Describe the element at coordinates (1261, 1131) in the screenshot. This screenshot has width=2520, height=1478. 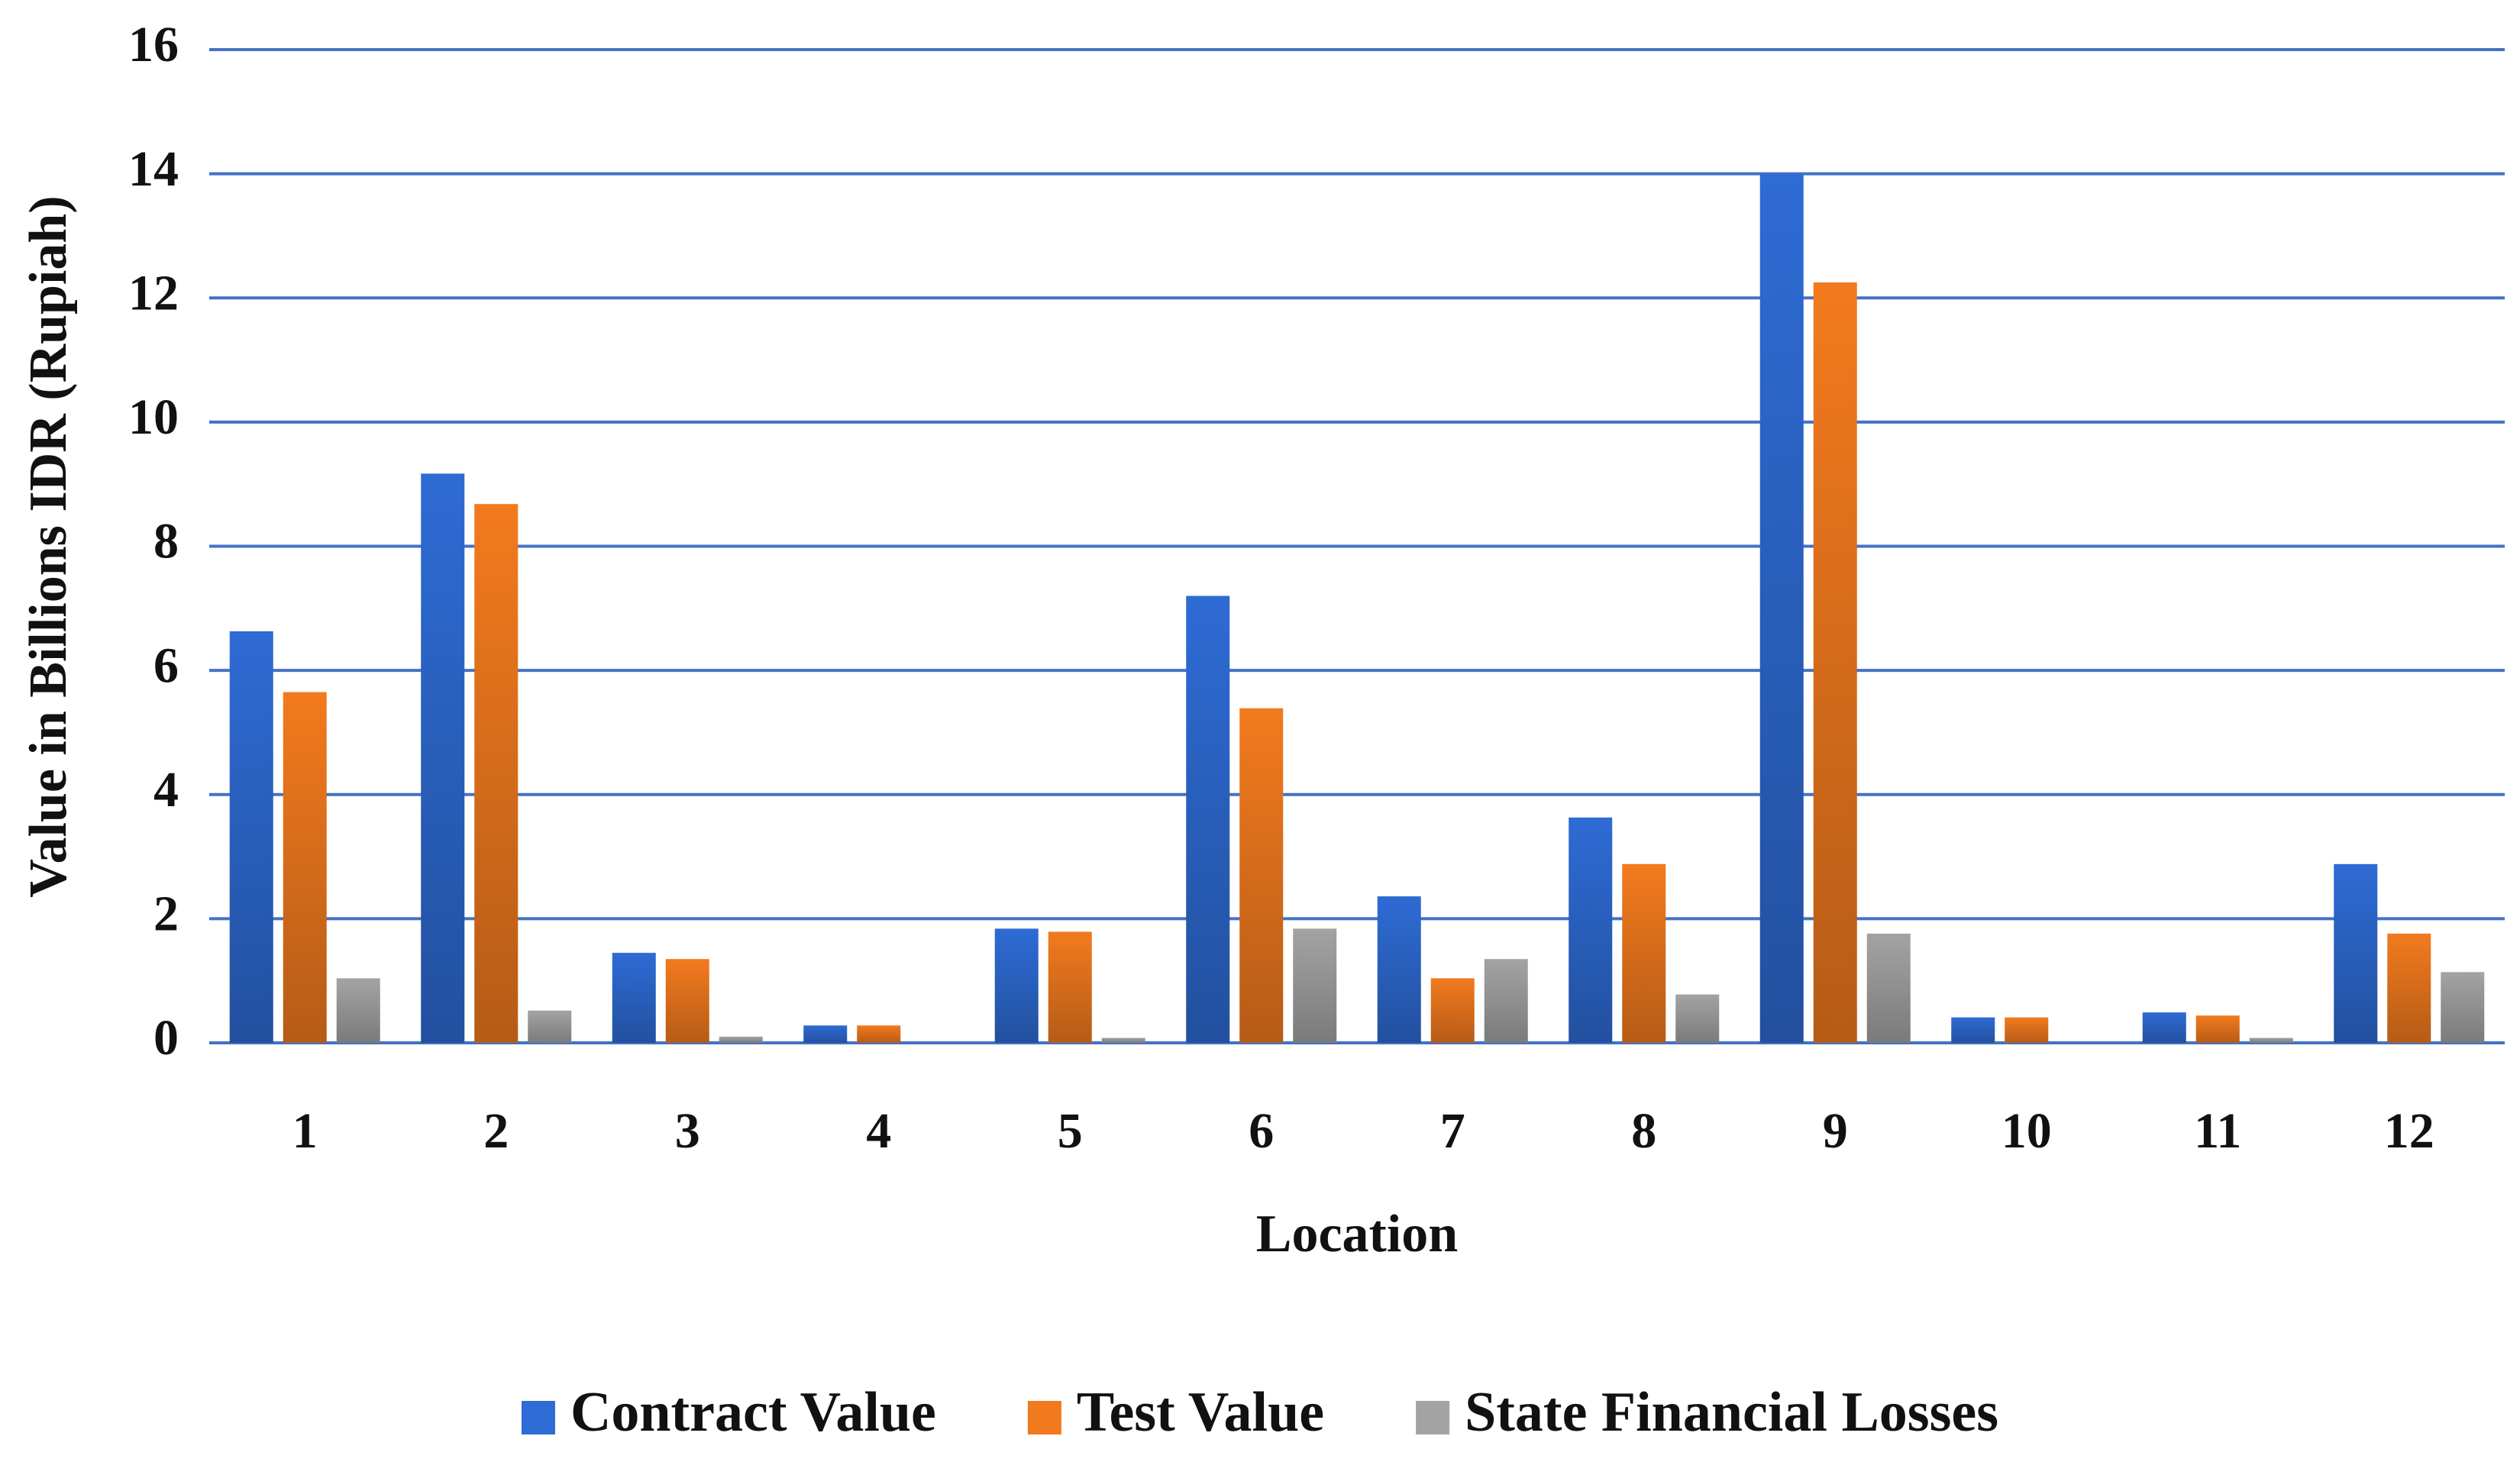
I see `x-tick-label: 6` at that location.